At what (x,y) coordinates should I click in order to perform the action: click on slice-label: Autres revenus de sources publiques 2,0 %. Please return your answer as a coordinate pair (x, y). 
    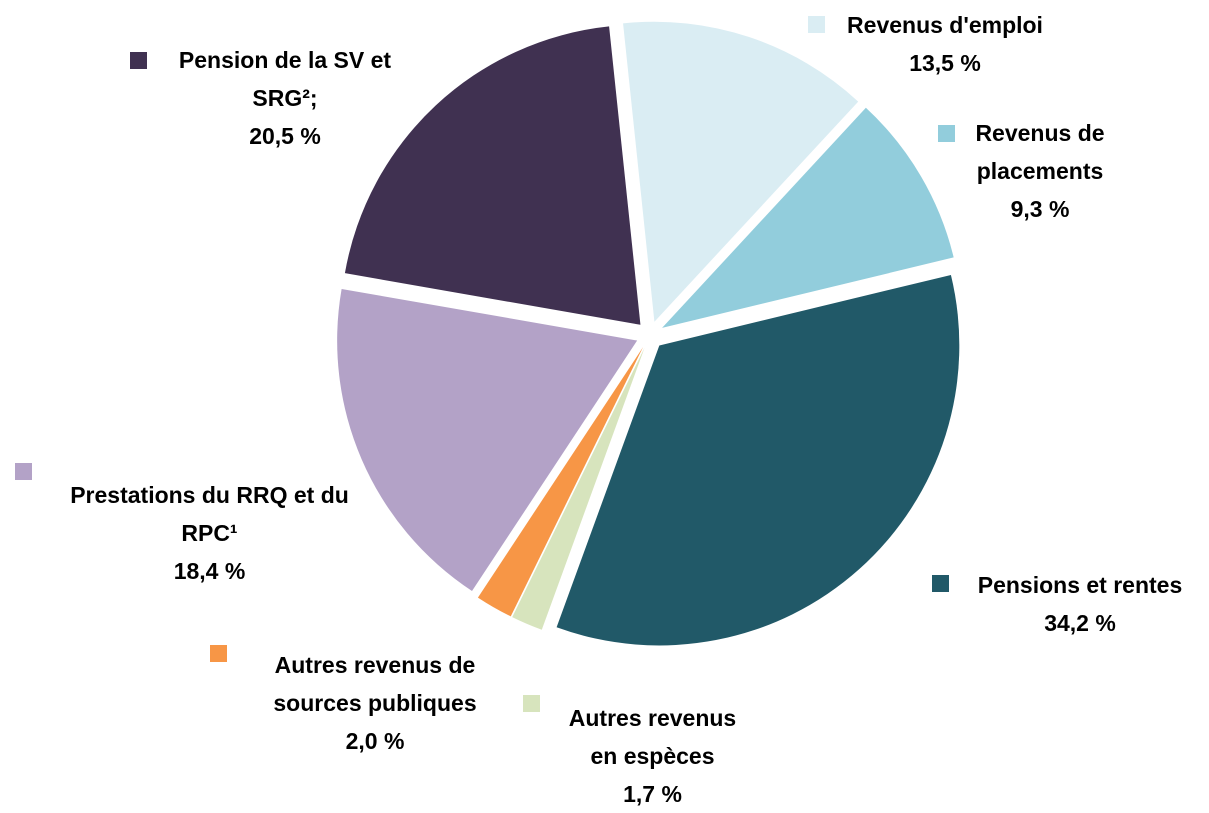
    Looking at the image, I should click on (375, 703).